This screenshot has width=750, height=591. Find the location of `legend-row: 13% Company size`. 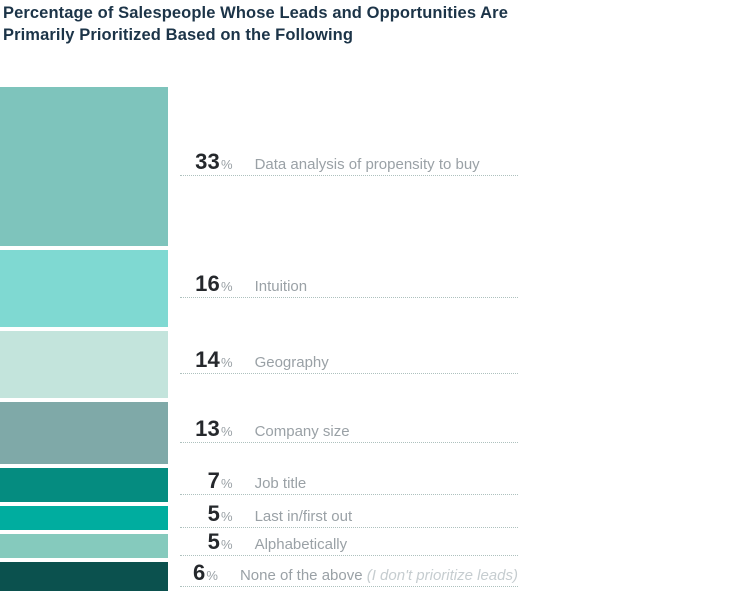

legend-row: 13% Company size is located at coordinates (349, 430).